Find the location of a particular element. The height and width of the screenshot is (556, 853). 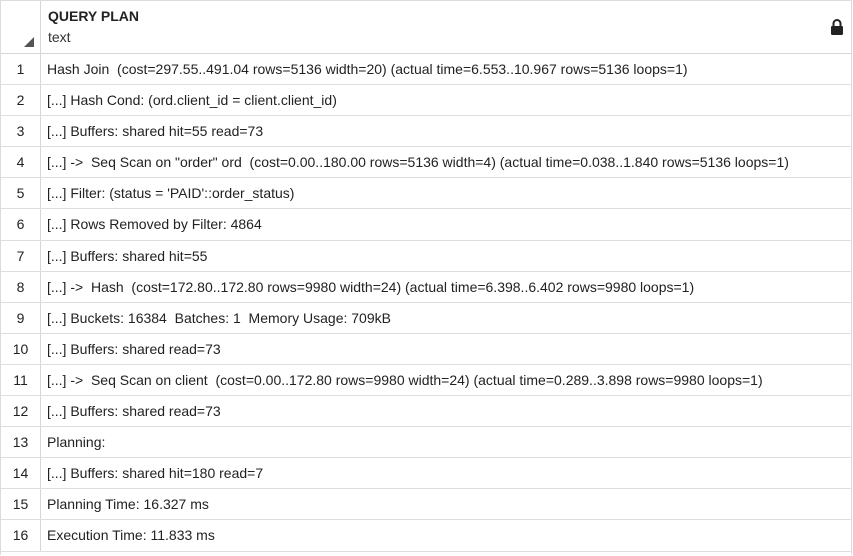

row-number: 11 is located at coordinates (21, 380).